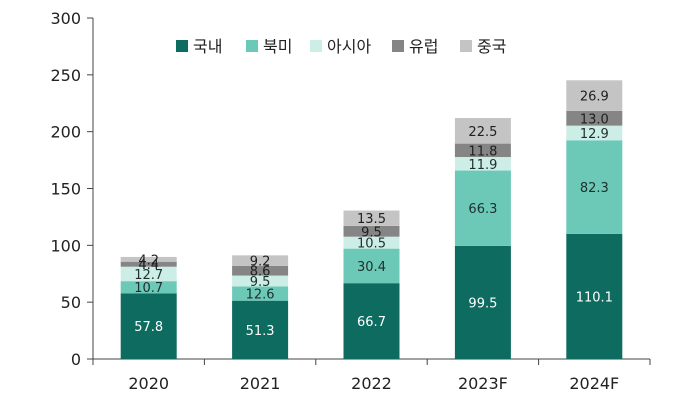 The width and height of the screenshot is (680, 400). I want to click on legend-item: 중국, so click(483, 46).